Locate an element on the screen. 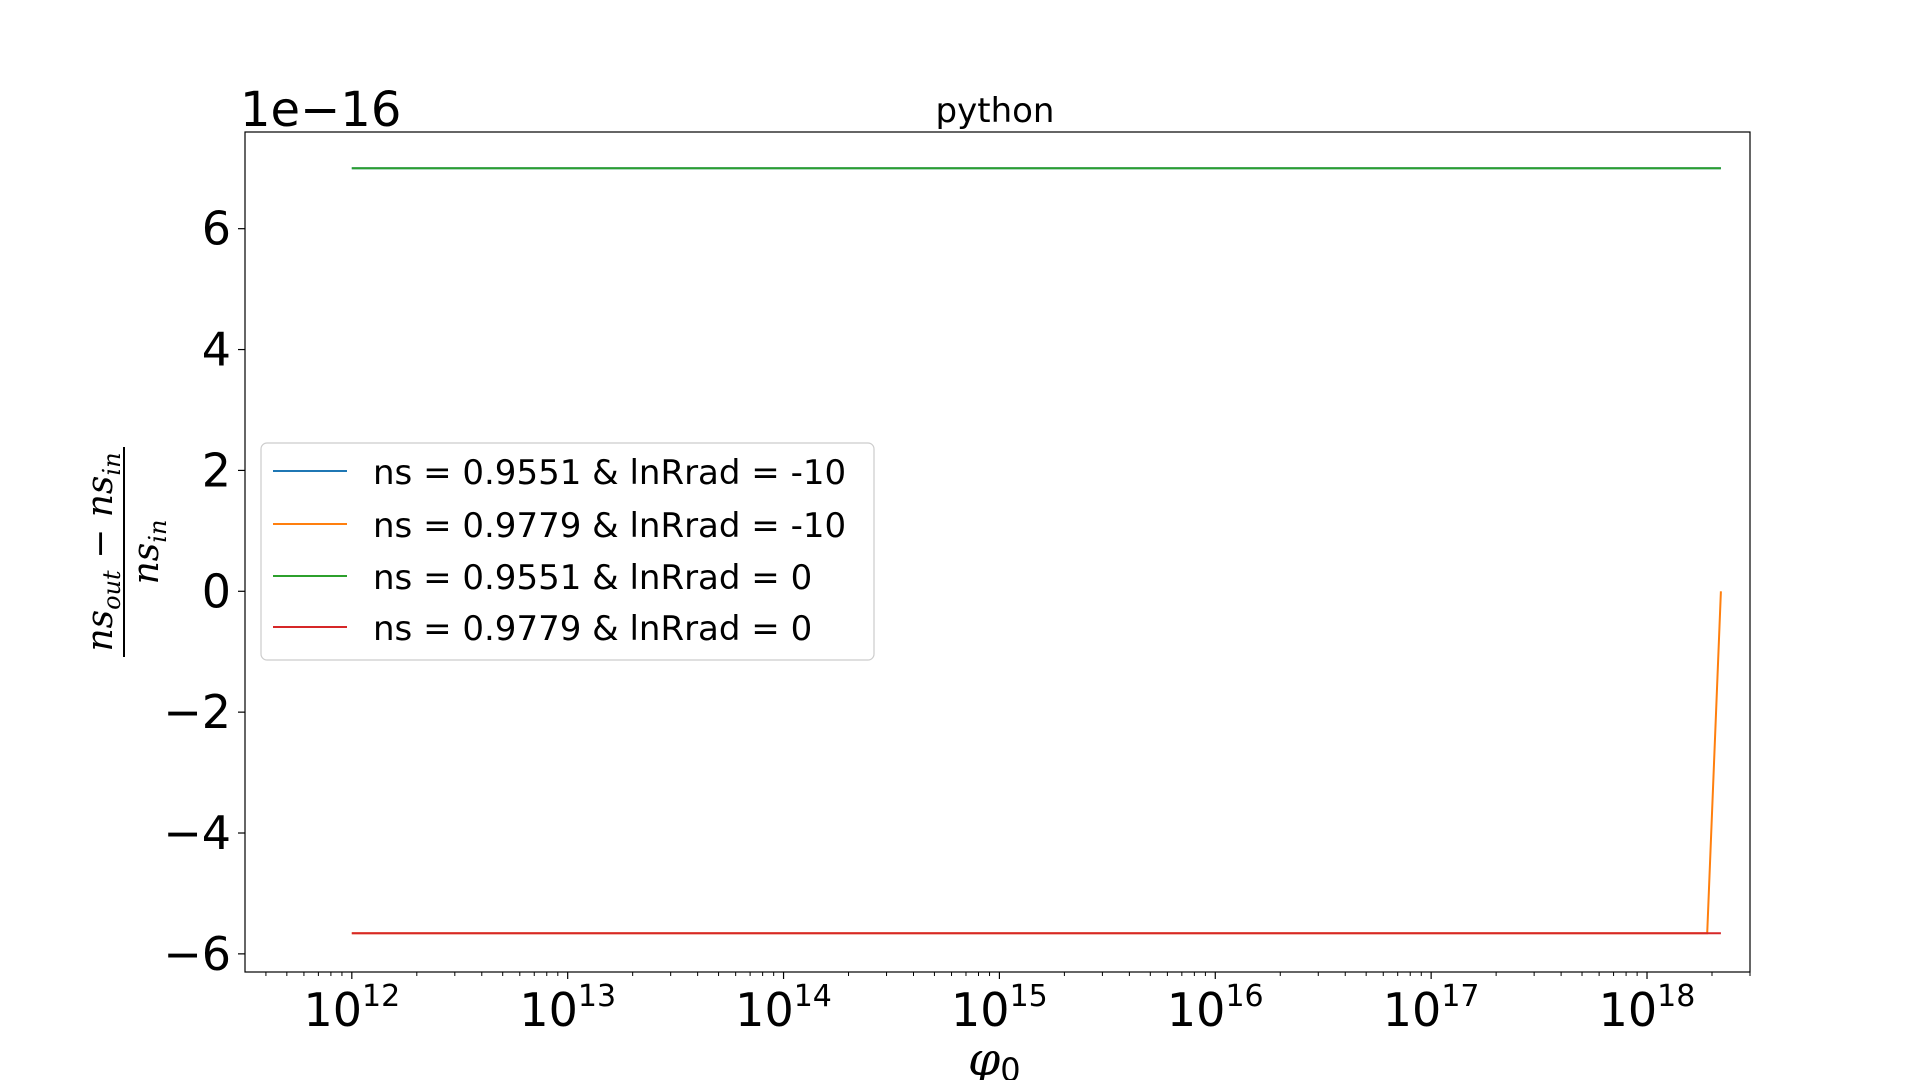  y-tick-label: −6 is located at coordinates (197, 954).